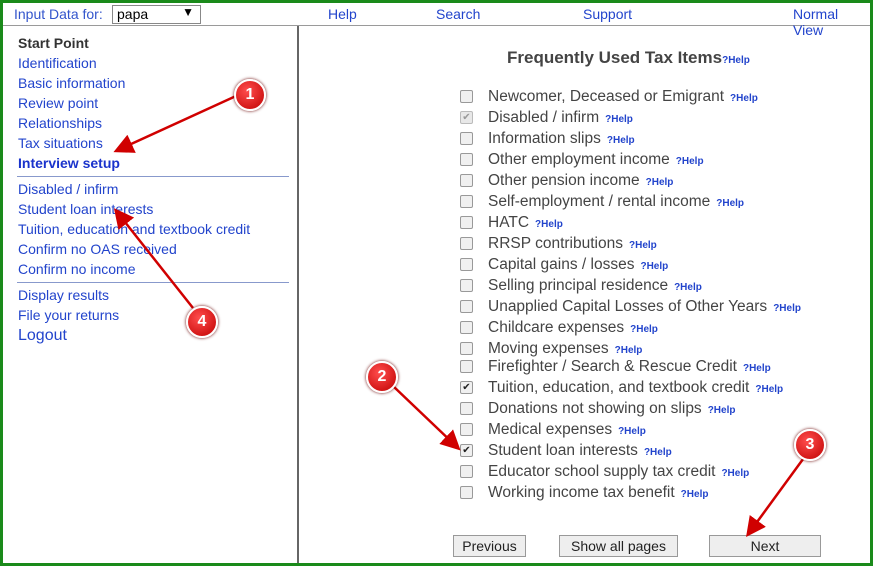 The height and width of the screenshot is (566, 873). What do you see at coordinates (544, 138) in the screenshot?
I see `tax-item-label-text: Information slips` at bounding box center [544, 138].